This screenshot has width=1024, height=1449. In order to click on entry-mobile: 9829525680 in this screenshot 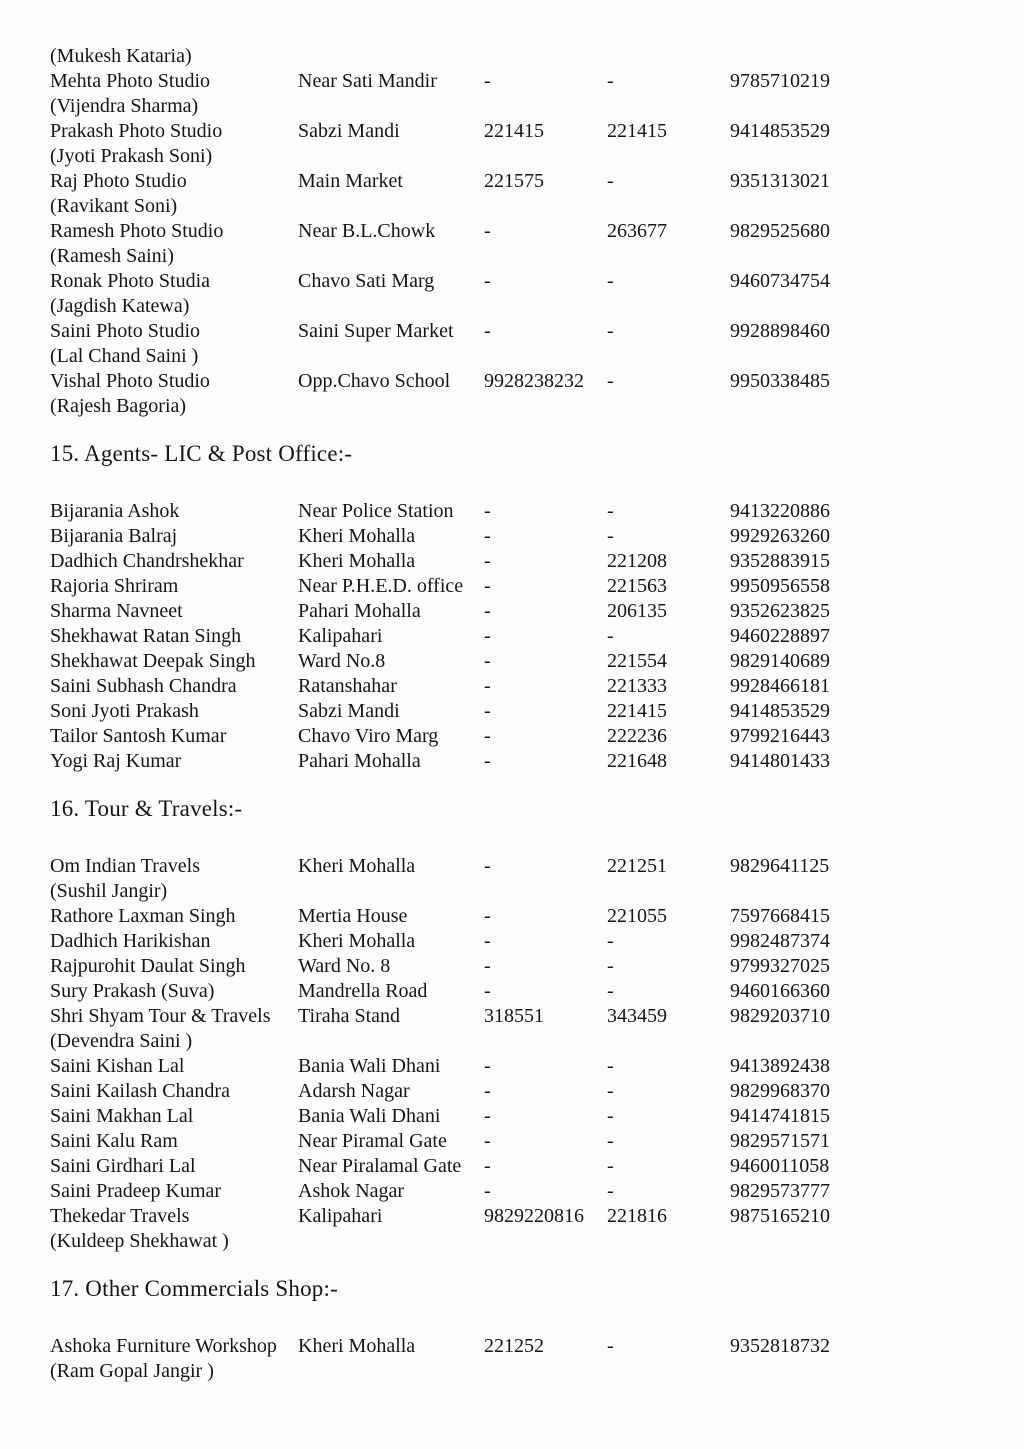, I will do `click(780, 231)`.